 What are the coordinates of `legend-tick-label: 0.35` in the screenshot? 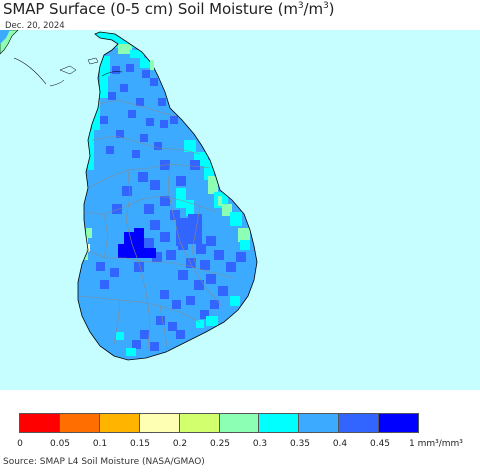 It's located at (300, 444).